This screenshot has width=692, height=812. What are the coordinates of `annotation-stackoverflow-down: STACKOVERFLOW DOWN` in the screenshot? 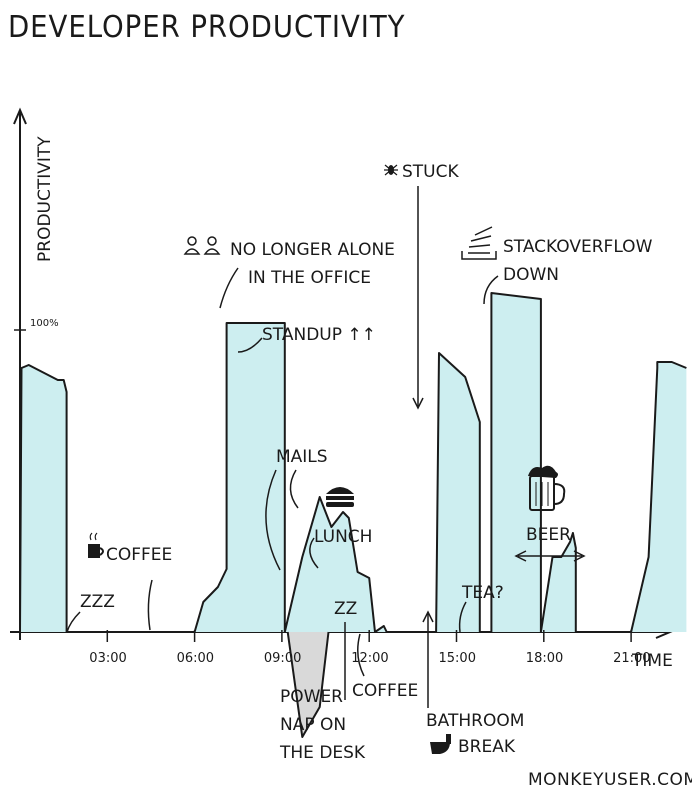 It's located at (580, 261).